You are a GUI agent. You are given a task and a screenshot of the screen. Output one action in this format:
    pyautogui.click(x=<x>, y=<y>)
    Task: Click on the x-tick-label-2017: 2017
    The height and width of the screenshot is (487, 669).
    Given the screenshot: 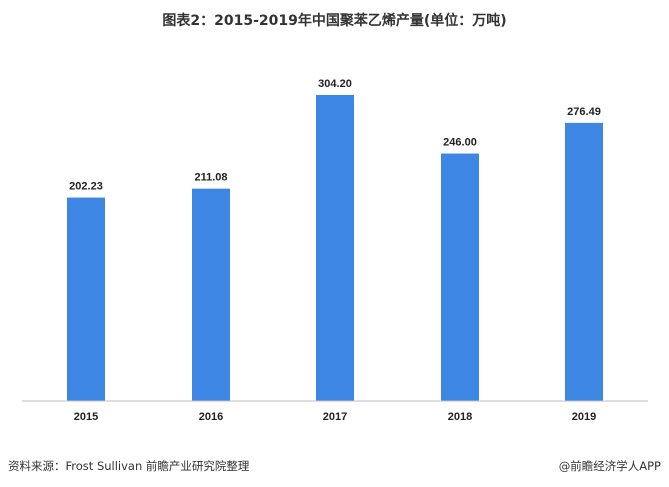 What is the action you would take?
    pyautogui.click(x=335, y=417)
    